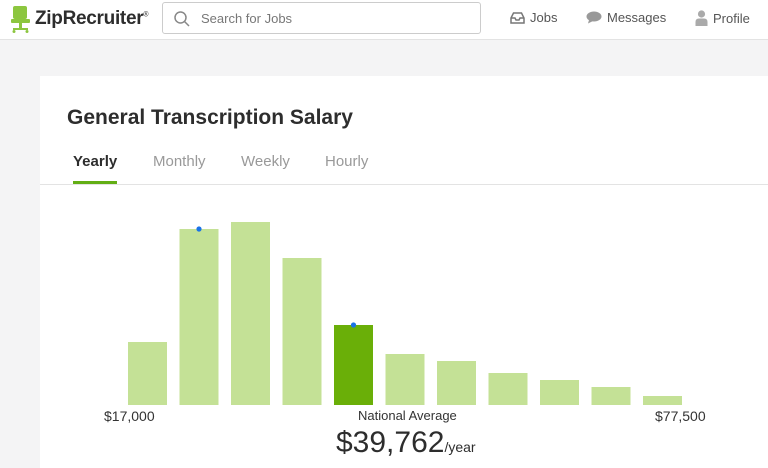 This screenshot has width=768, height=468. Describe the element at coordinates (210, 117) in the screenshot. I see `page-title: General Transcription Salary` at that location.